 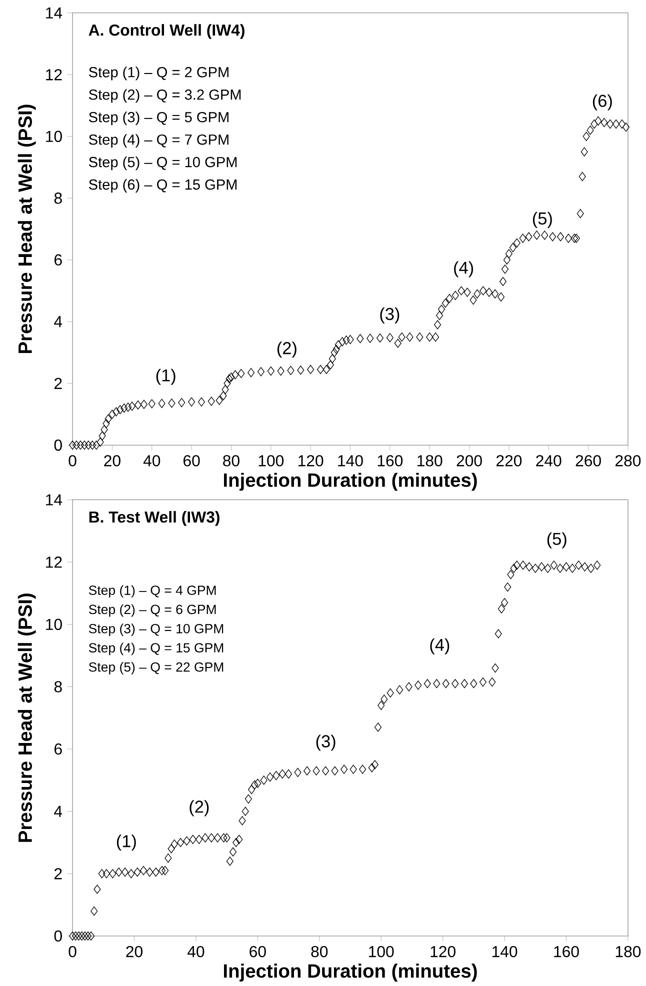 What do you see at coordinates (155, 518) in the screenshot?
I see `text: B. Test Well (IW3)` at bounding box center [155, 518].